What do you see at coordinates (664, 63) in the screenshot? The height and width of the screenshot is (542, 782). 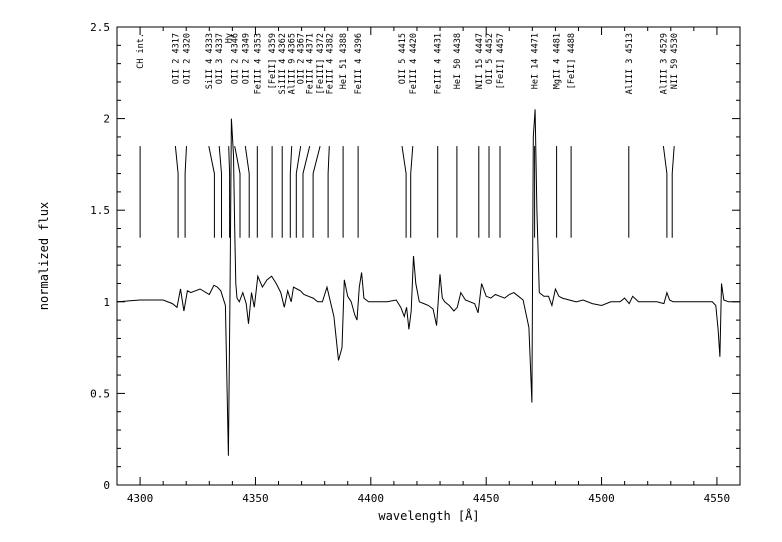 I see `line-id-label: AlIII 3 4529` at bounding box center [664, 63].